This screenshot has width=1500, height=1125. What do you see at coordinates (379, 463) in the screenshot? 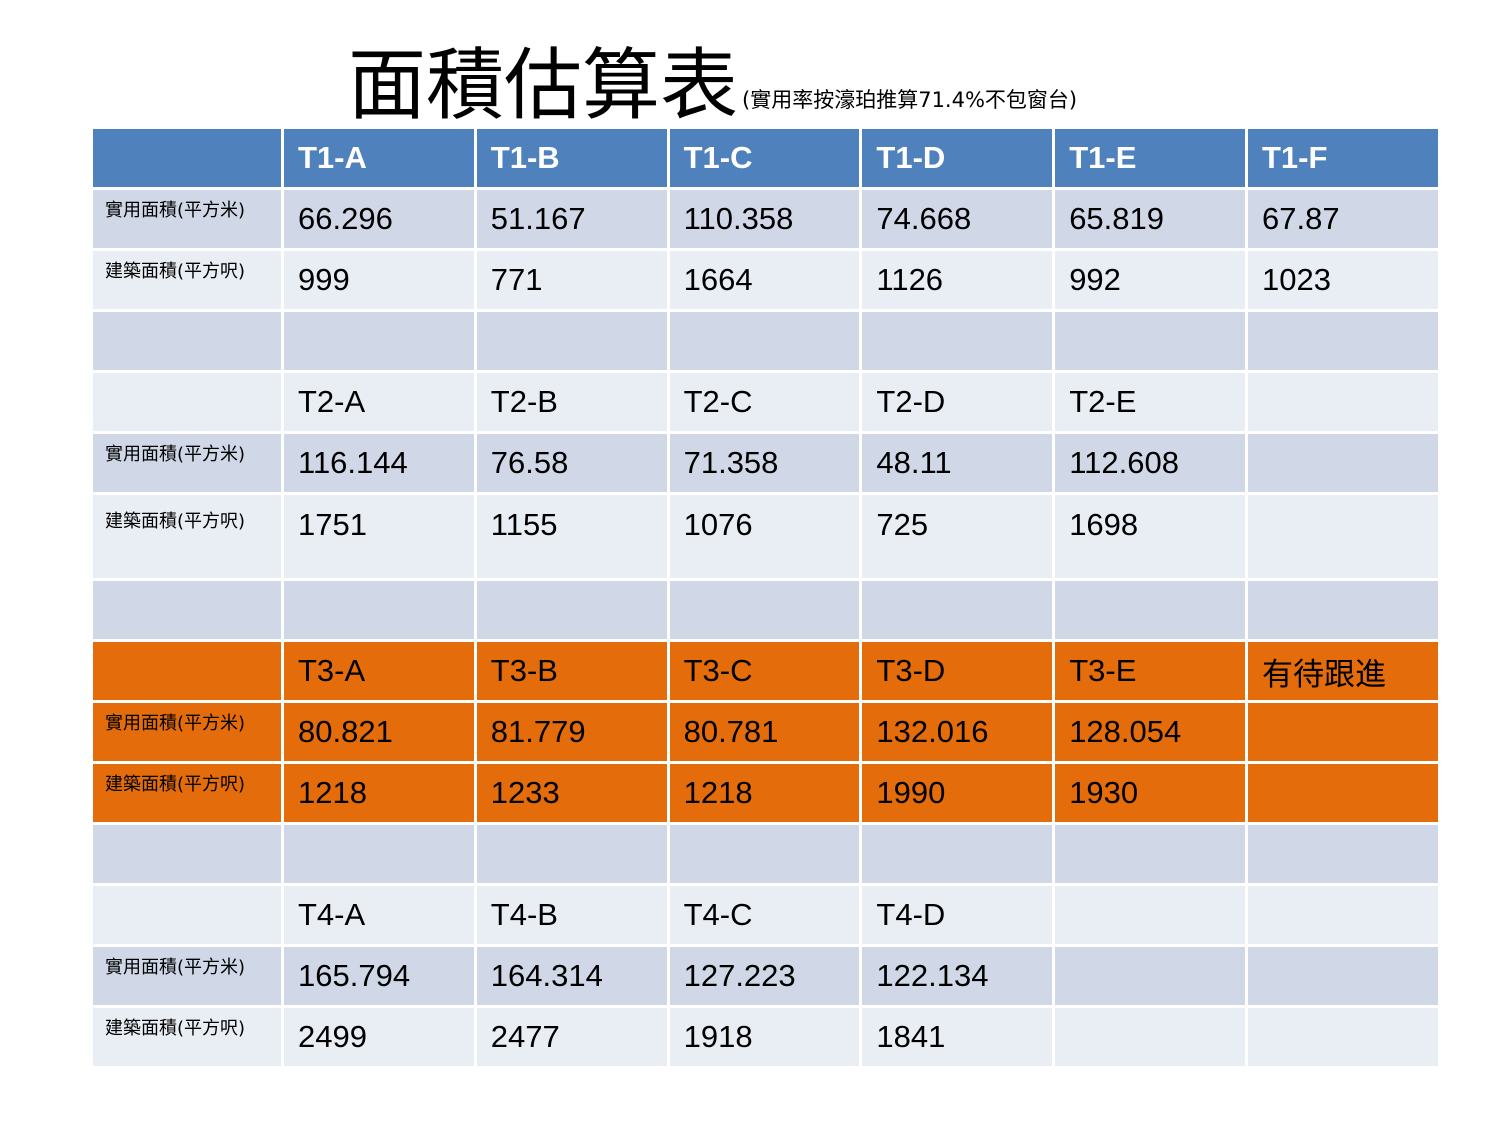
I see `usable-area-cell: 116.144` at bounding box center [379, 463].